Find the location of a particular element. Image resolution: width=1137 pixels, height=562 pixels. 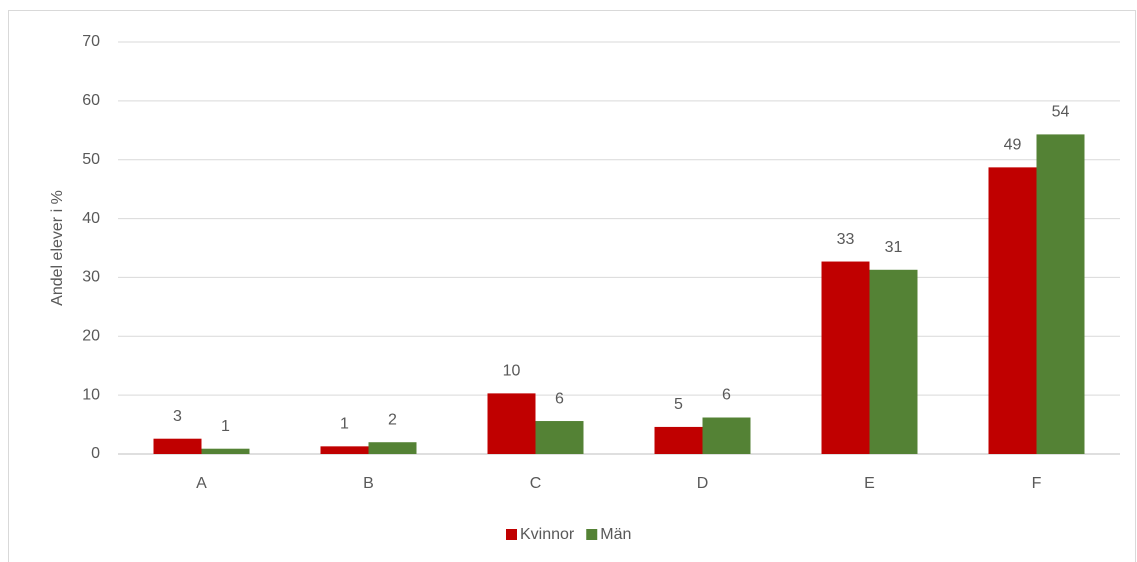

value-label: 54 is located at coordinates (1061, 112).